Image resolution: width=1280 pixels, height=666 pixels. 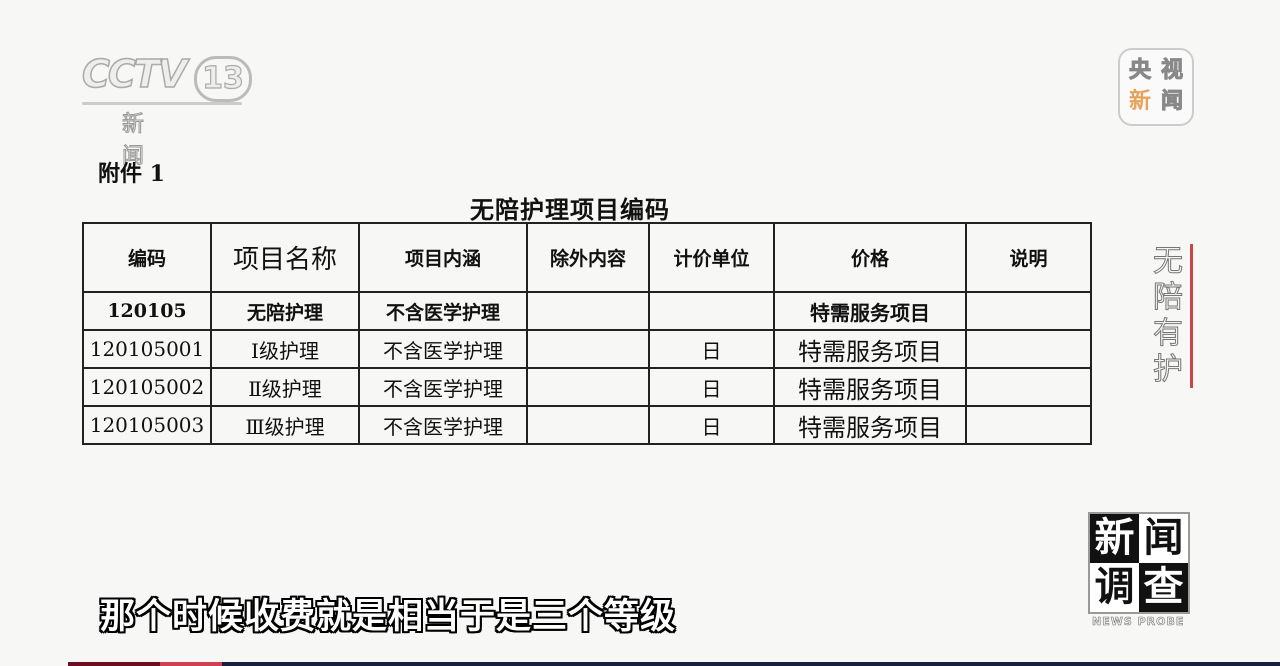 What do you see at coordinates (162, 103) in the screenshot?
I see `logo-underline` at bounding box center [162, 103].